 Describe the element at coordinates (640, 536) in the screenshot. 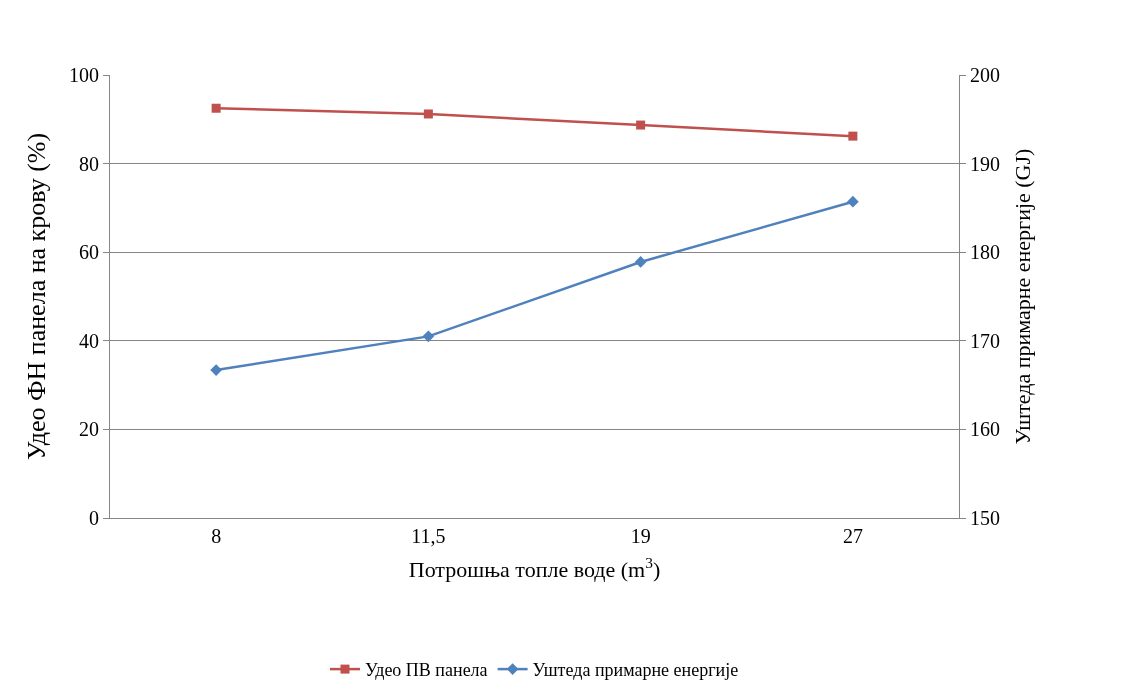

I see `x-tick-label: 19` at that location.